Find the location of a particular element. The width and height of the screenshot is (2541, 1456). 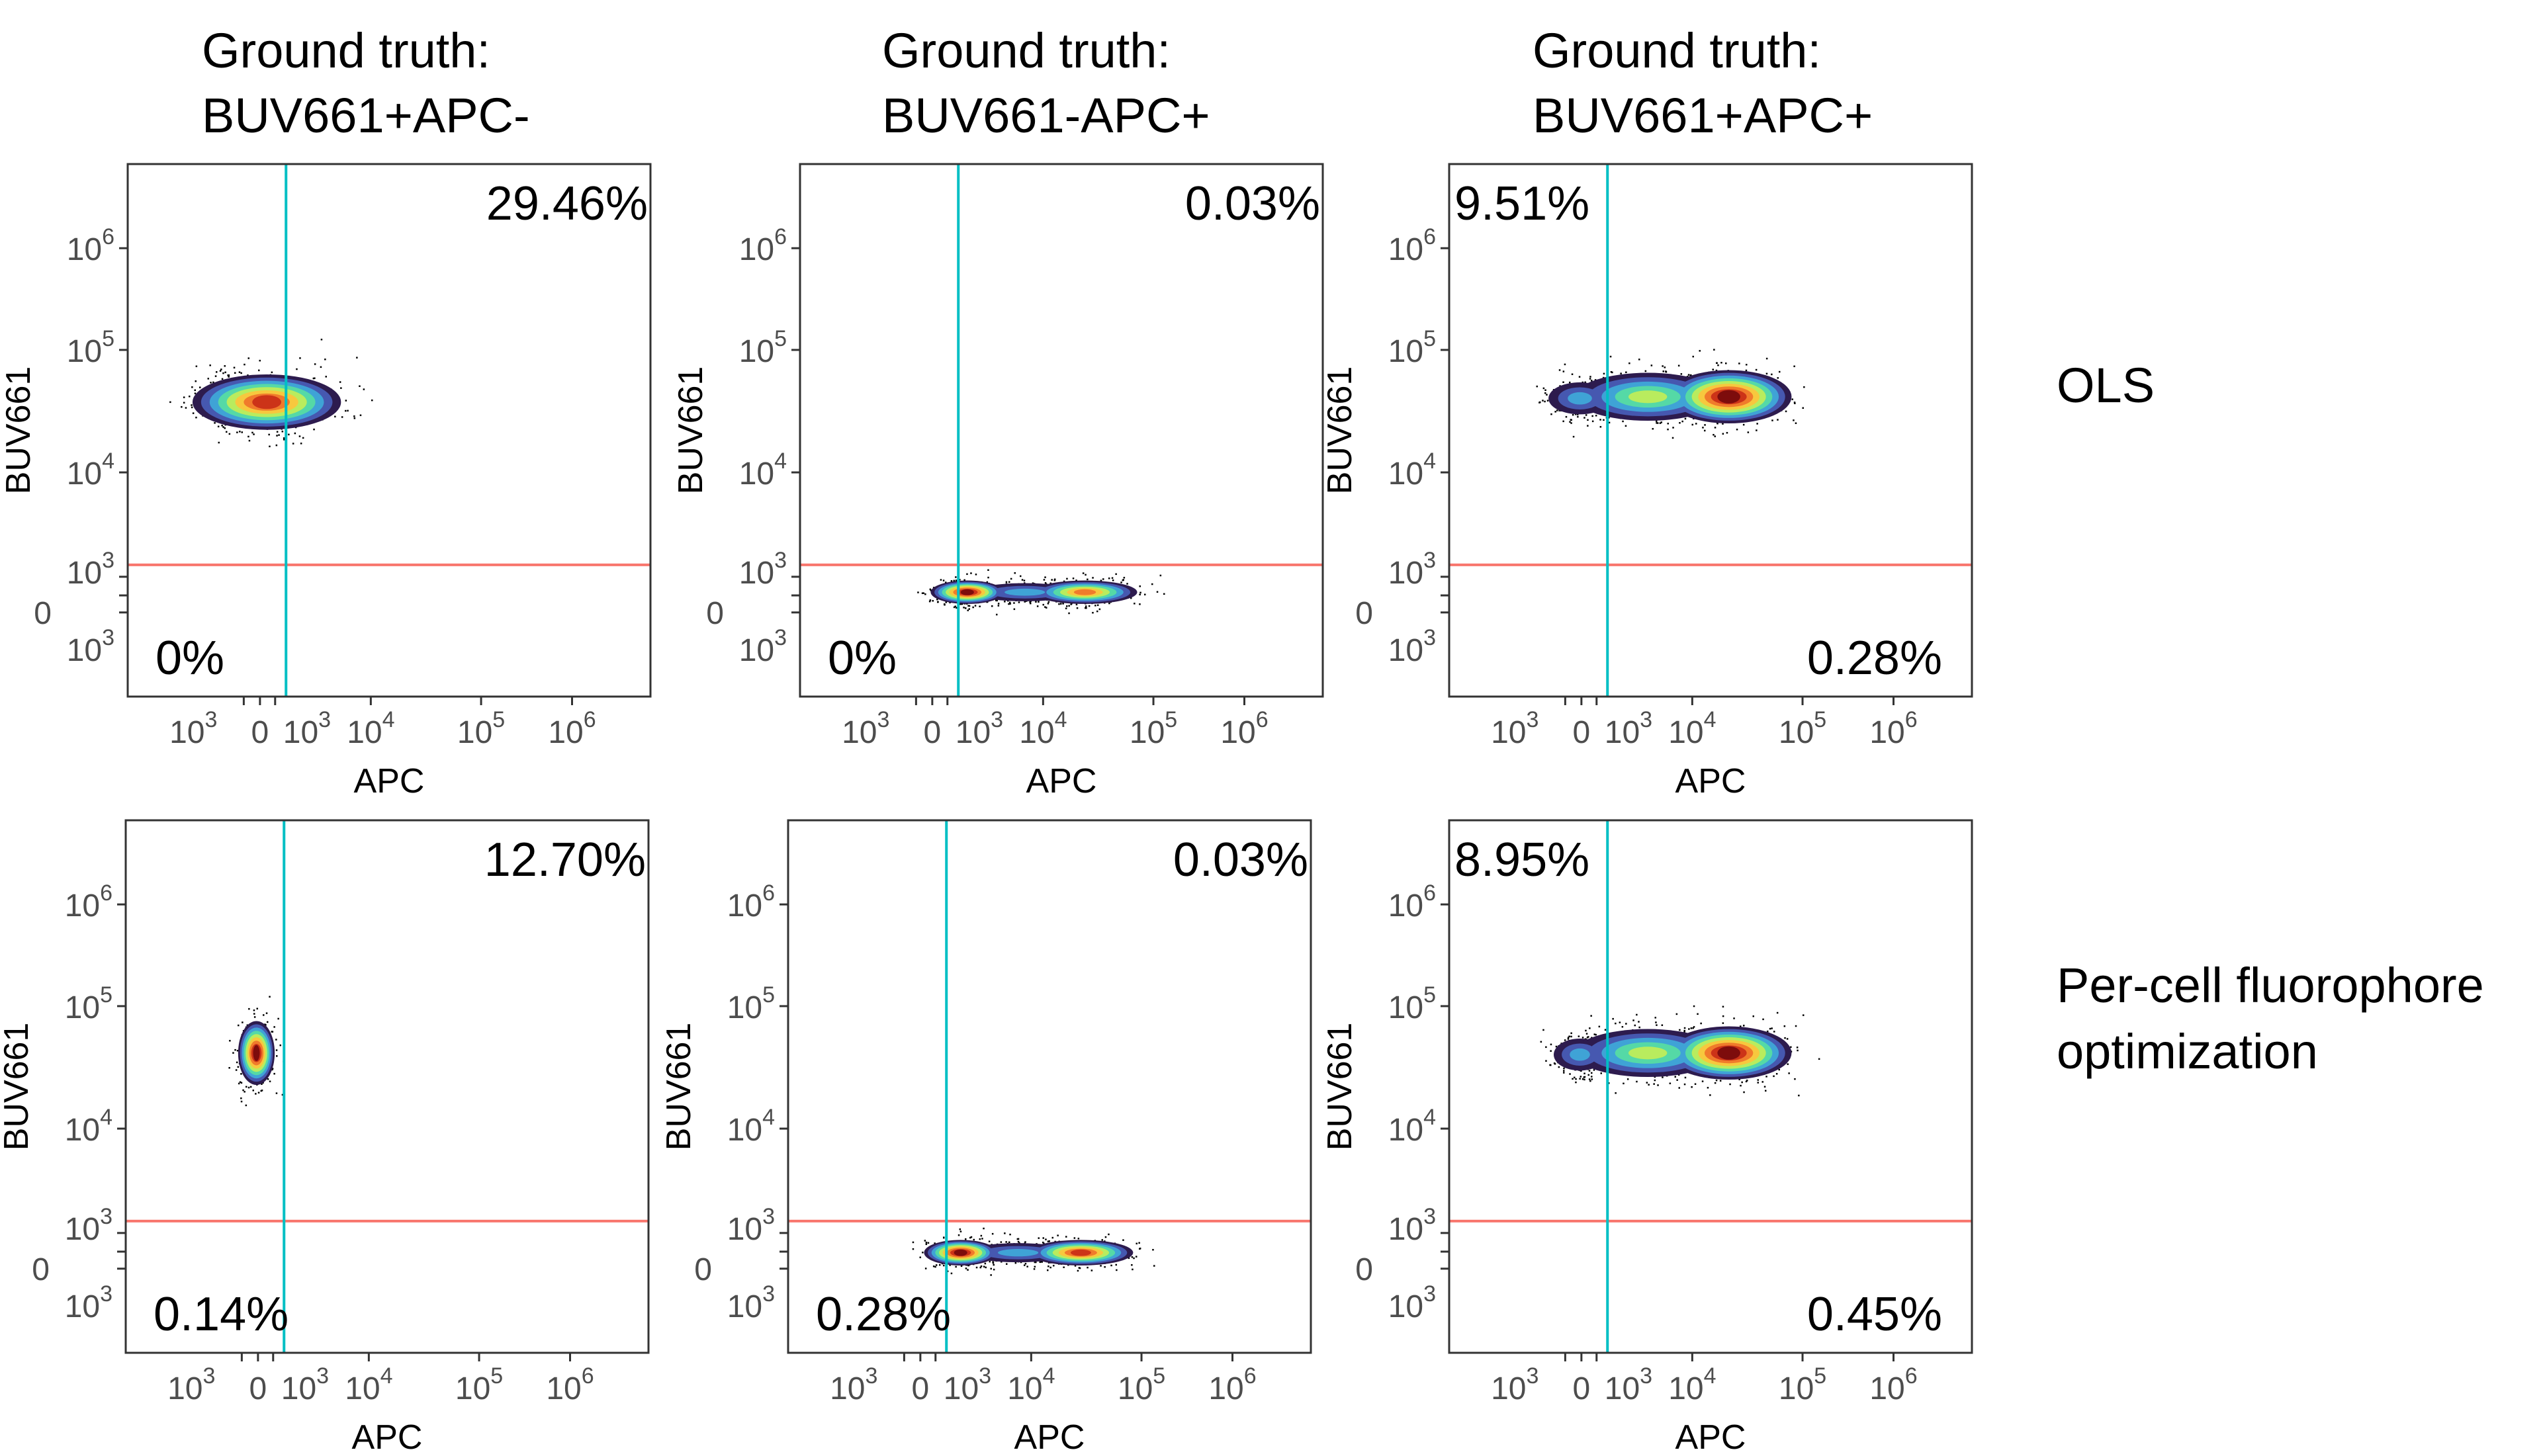

x-tick-label: 10⁶ is located at coordinates (1893, 728).